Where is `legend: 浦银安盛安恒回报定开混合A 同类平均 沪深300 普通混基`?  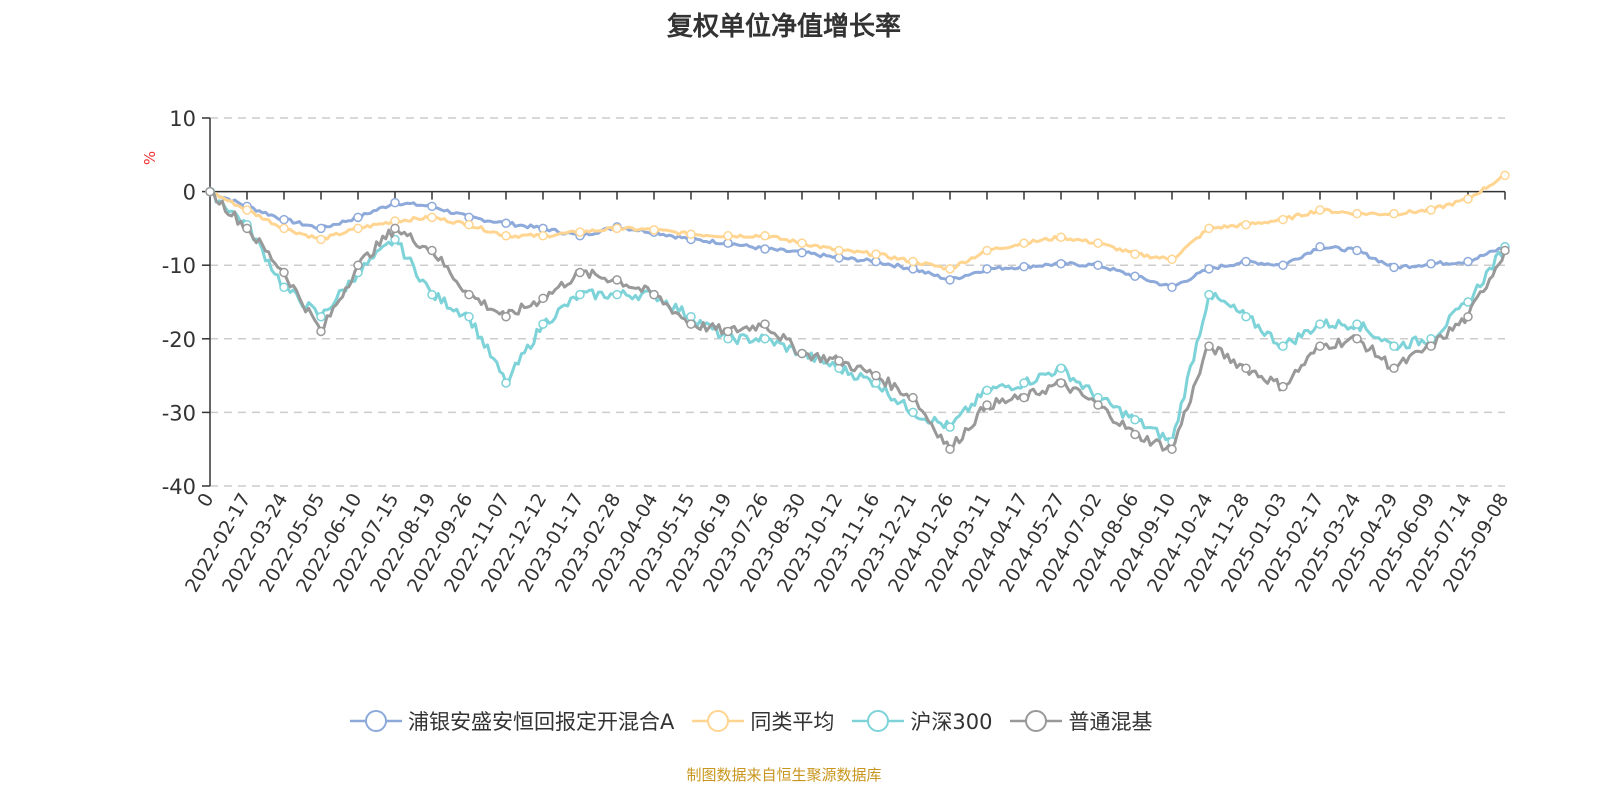
legend: 浦银安盛安恒回报定开混合A 同类平均 沪深300 普通混基 is located at coordinates (751, 721).